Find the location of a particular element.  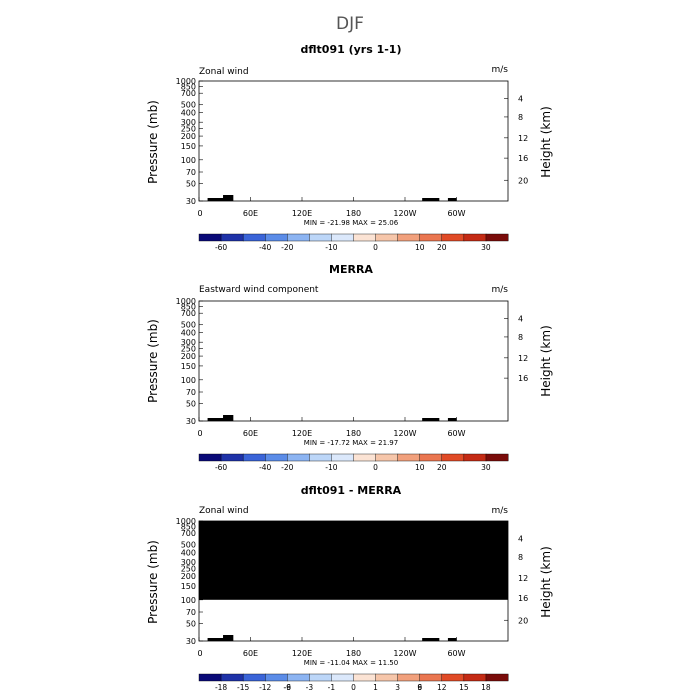

pressure-tick-label: 400 is located at coordinates (188, 112).